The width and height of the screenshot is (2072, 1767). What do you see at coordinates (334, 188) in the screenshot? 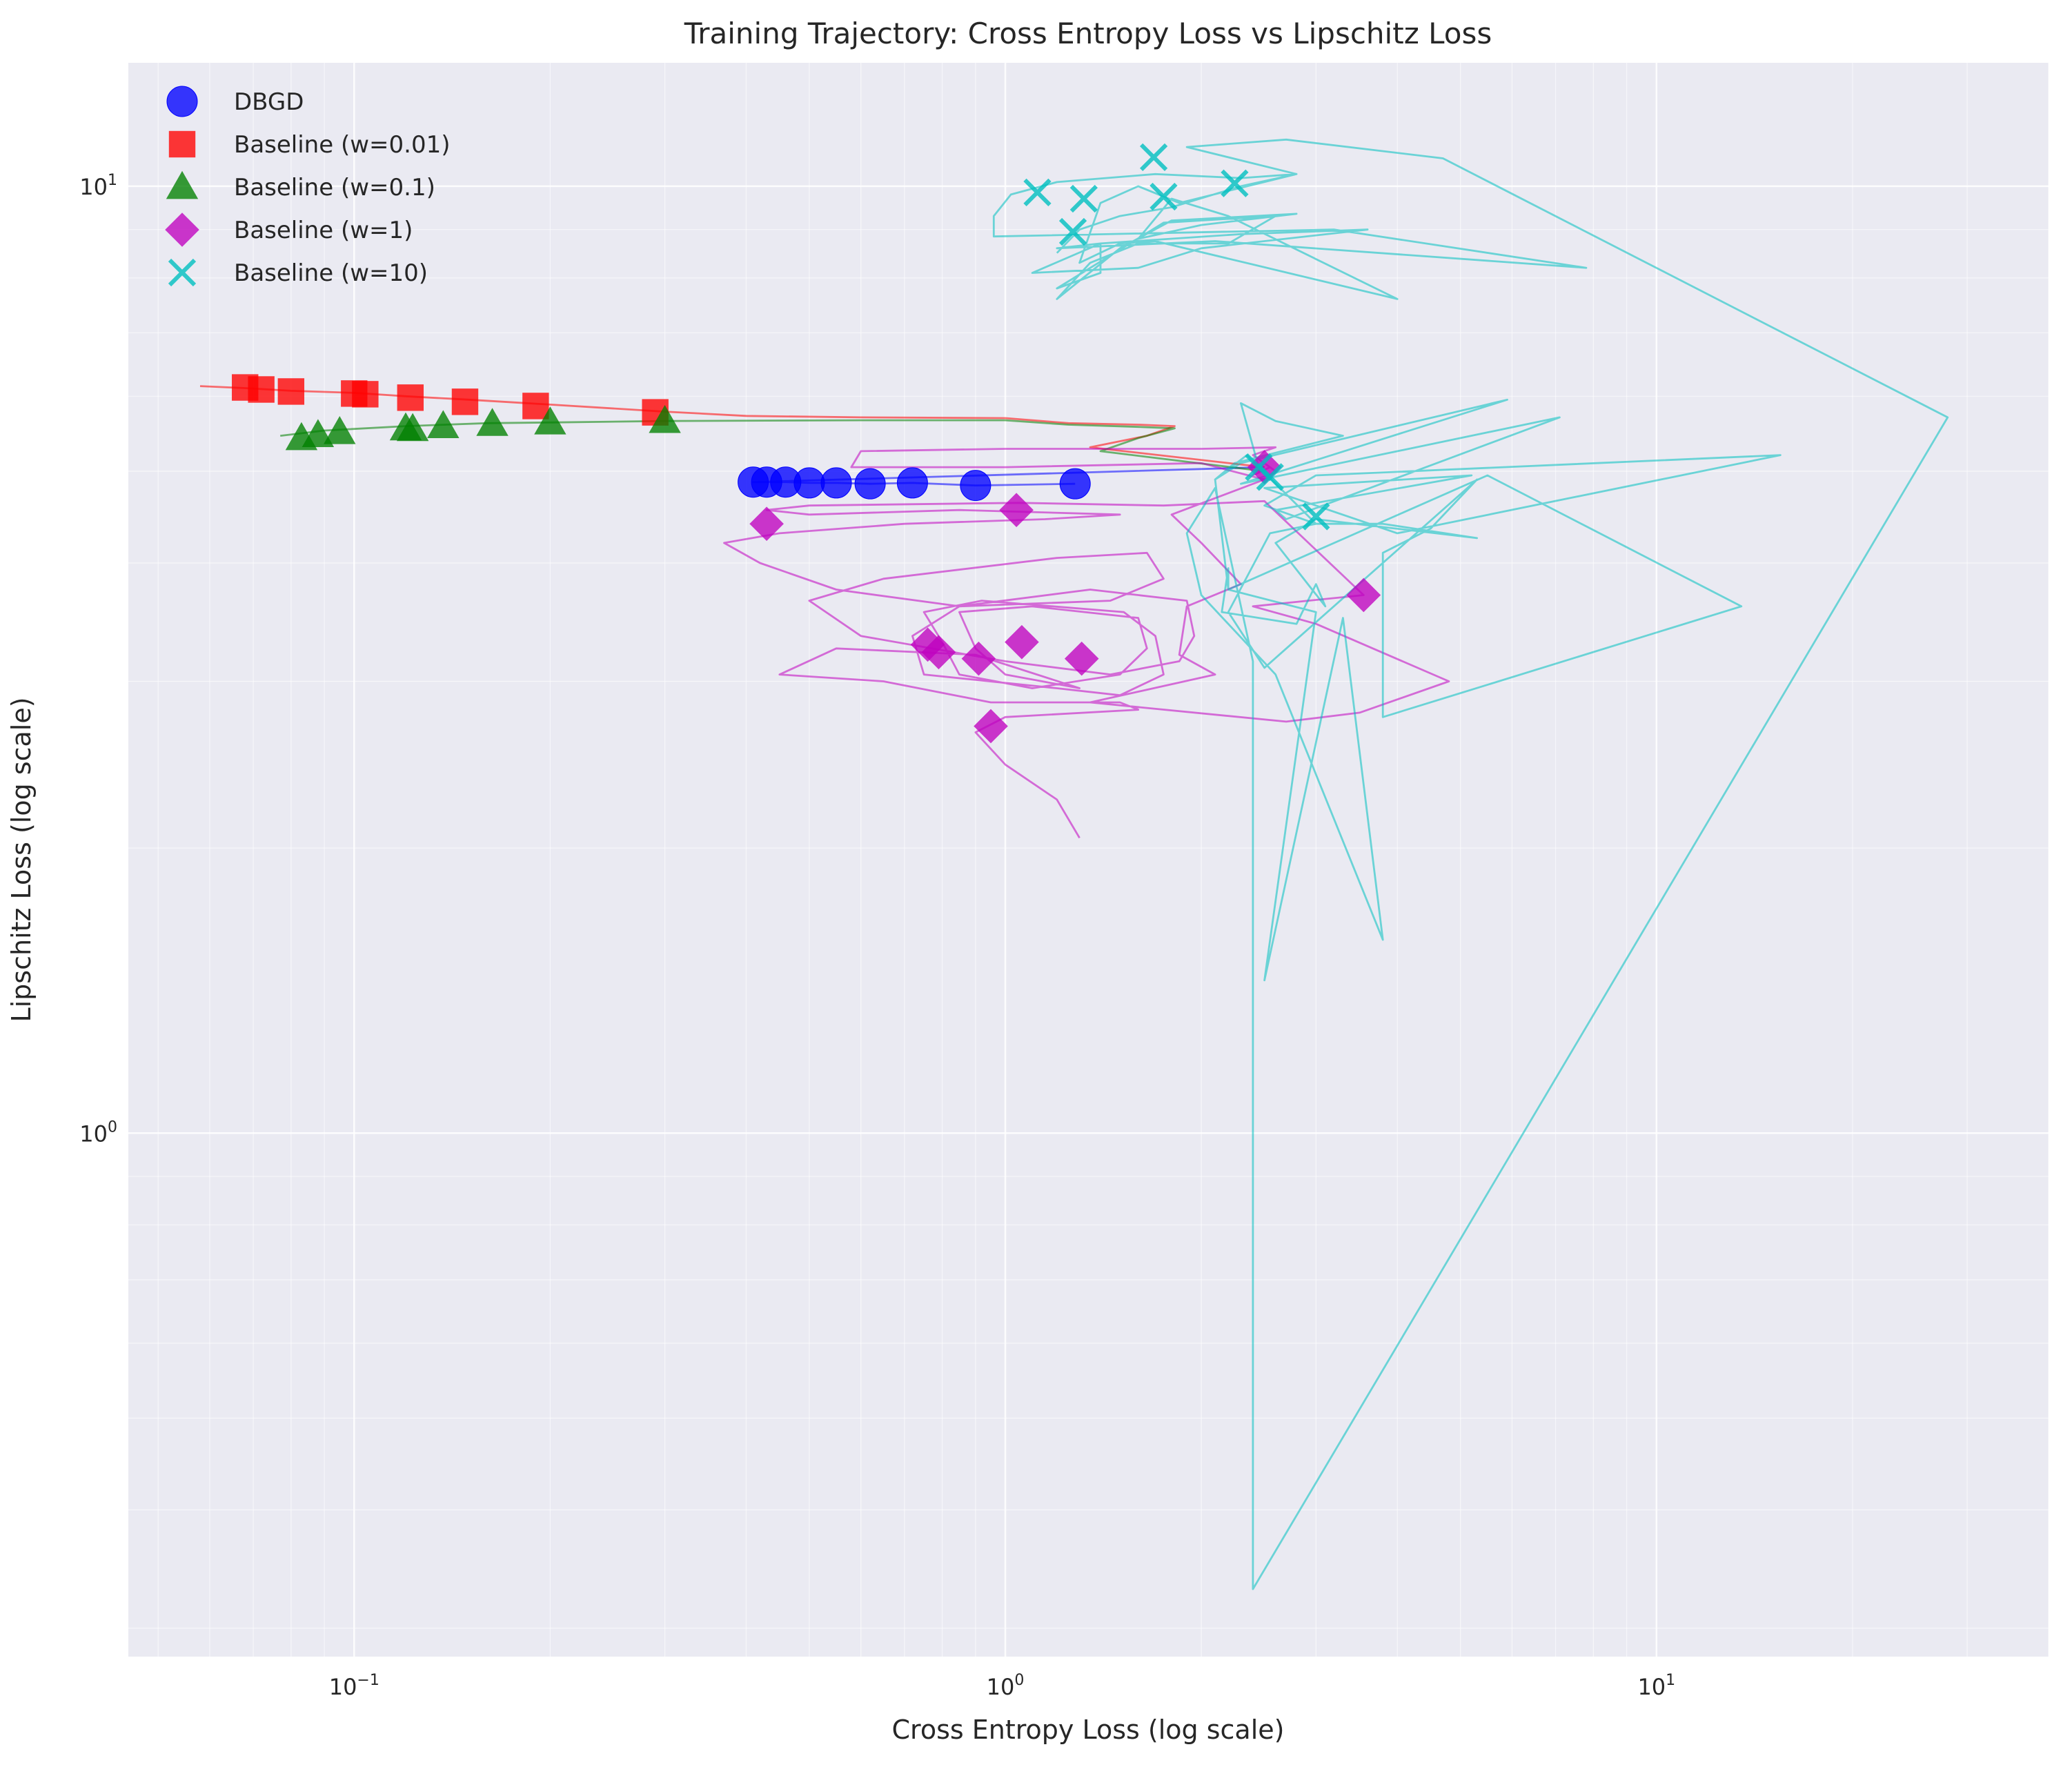
I see `legend-baseline-w-0-1-label: Baseline (w=0.1)` at bounding box center [334, 188].